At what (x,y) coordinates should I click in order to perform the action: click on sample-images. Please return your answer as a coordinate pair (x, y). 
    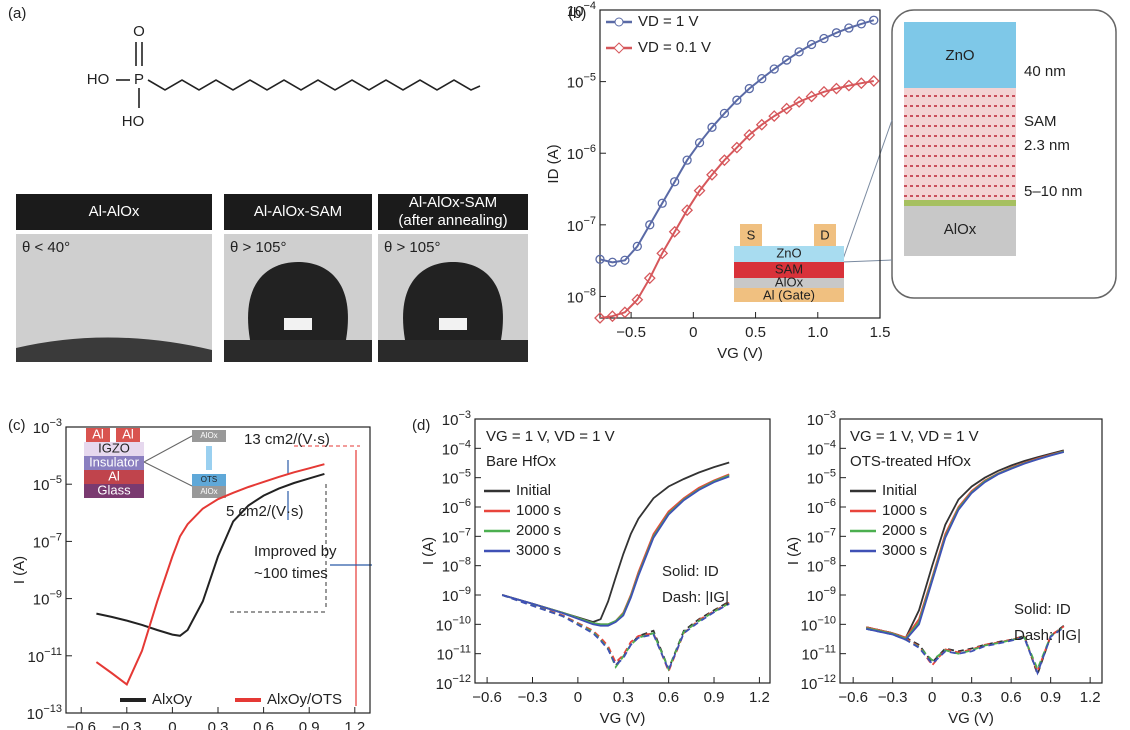
    Looking at the image, I should click on (272, 278).